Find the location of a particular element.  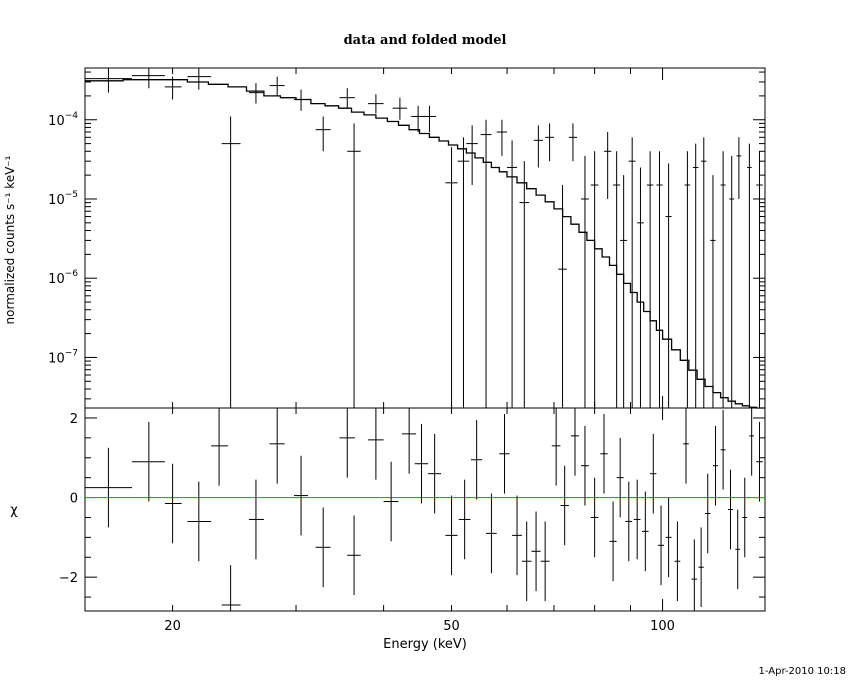

spectrum-ytick-labels: 10⁻⁴ 10⁻⁵ 10⁻⁶ 10⁻⁷ is located at coordinates (63, 239).